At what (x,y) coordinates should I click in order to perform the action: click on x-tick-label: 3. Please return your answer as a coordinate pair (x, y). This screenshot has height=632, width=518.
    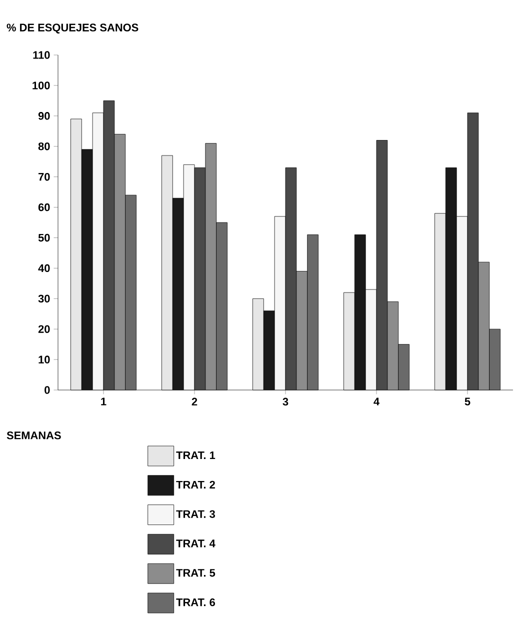
    Looking at the image, I should click on (285, 402).